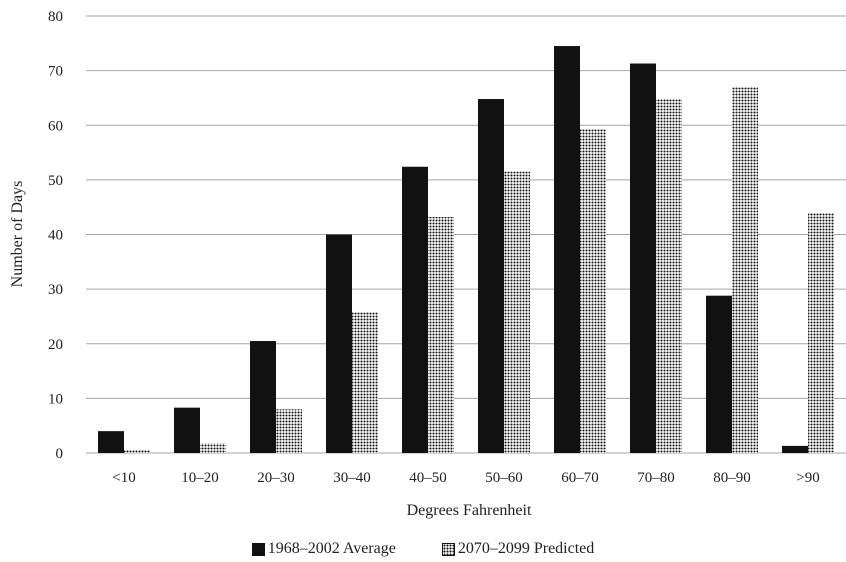 The width and height of the screenshot is (846, 562). What do you see at coordinates (580, 478) in the screenshot?
I see `x-tick-label: 60–70` at bounding box center [580, 478].